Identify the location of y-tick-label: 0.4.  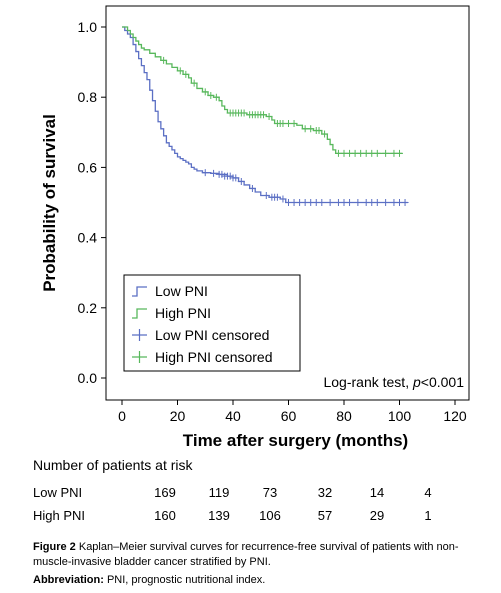
(88, 238).